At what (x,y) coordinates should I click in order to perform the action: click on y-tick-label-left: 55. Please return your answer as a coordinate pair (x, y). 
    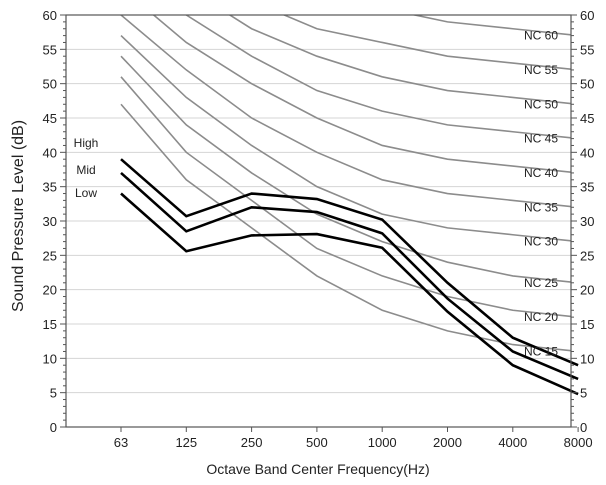
    Looking at the image, I should click on (50, 49).